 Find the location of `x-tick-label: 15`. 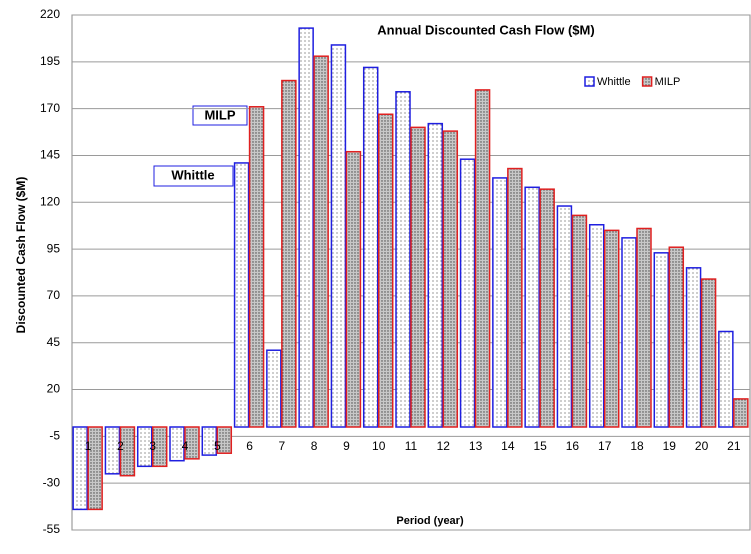

x-tick-label: 15 is located at coordinates (540, 446).